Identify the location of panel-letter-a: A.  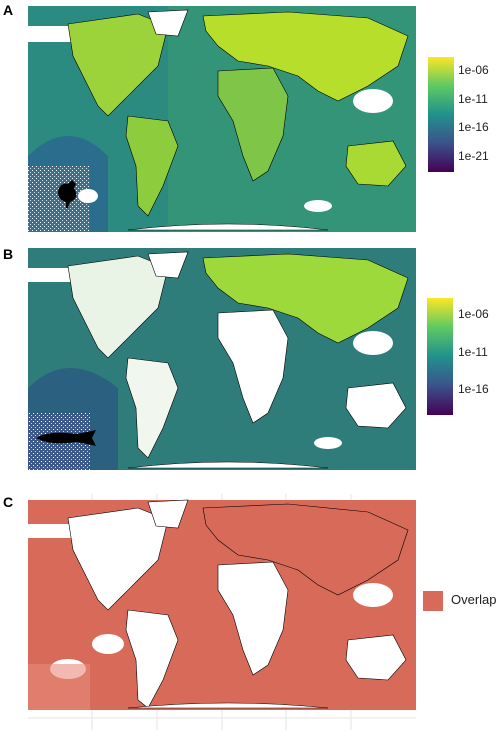
(8, 10).